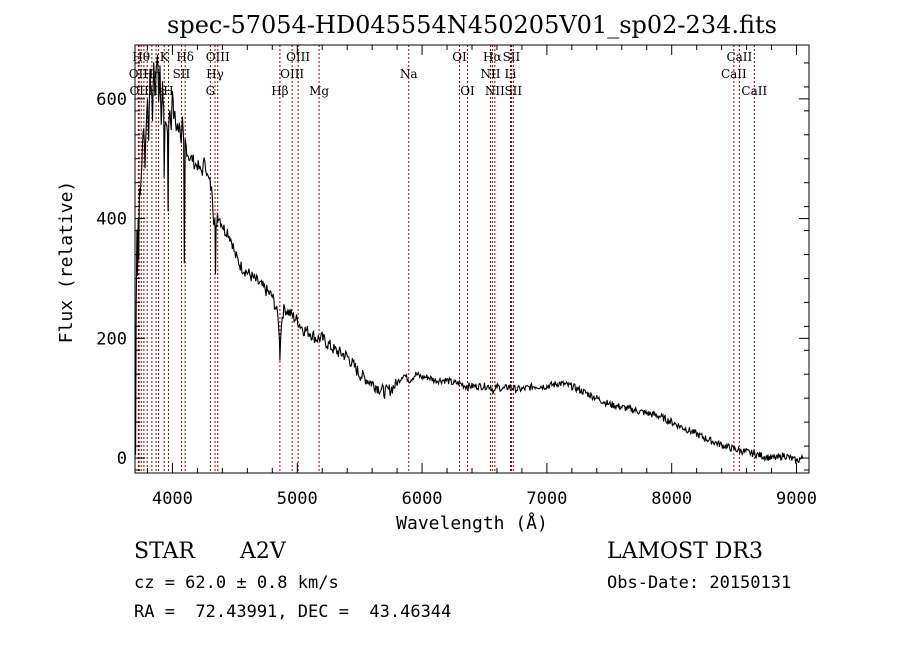  I want to click on y-axis-label: Flux (relative), so click(66, 262).